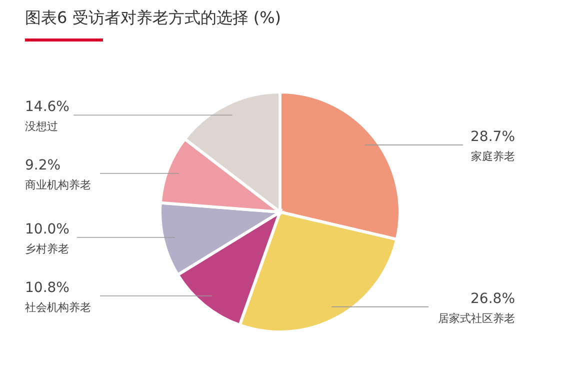 The height and width of the screenshot is (377, 588). I want to click on slice-label: 居家式社区养老, so click(476, 318).